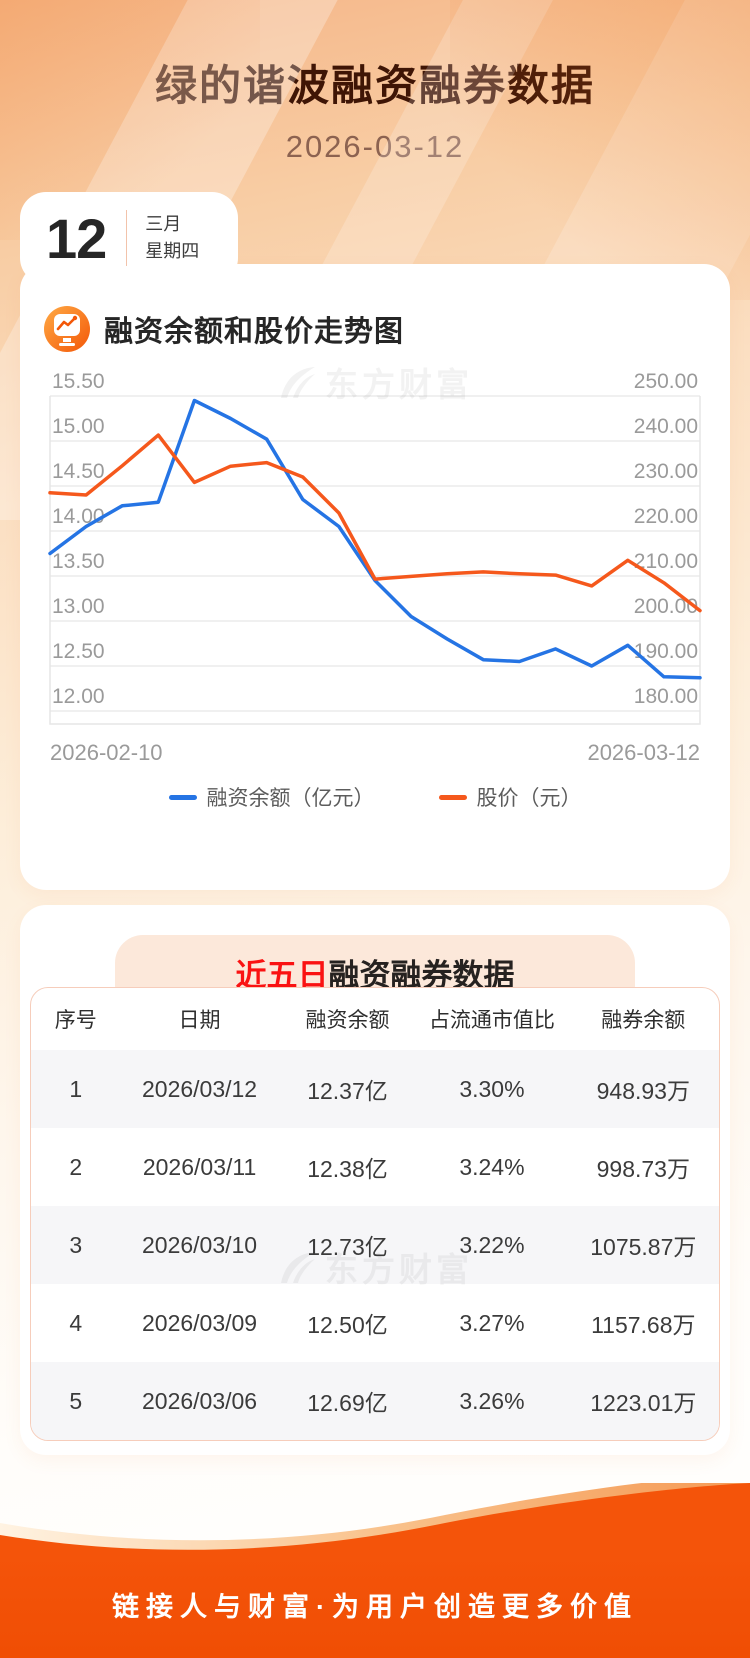  What do you see at coordinates (76, 1166) in the screenshot?
I see `table-cell: 2` at bounding box center [76, 1166].